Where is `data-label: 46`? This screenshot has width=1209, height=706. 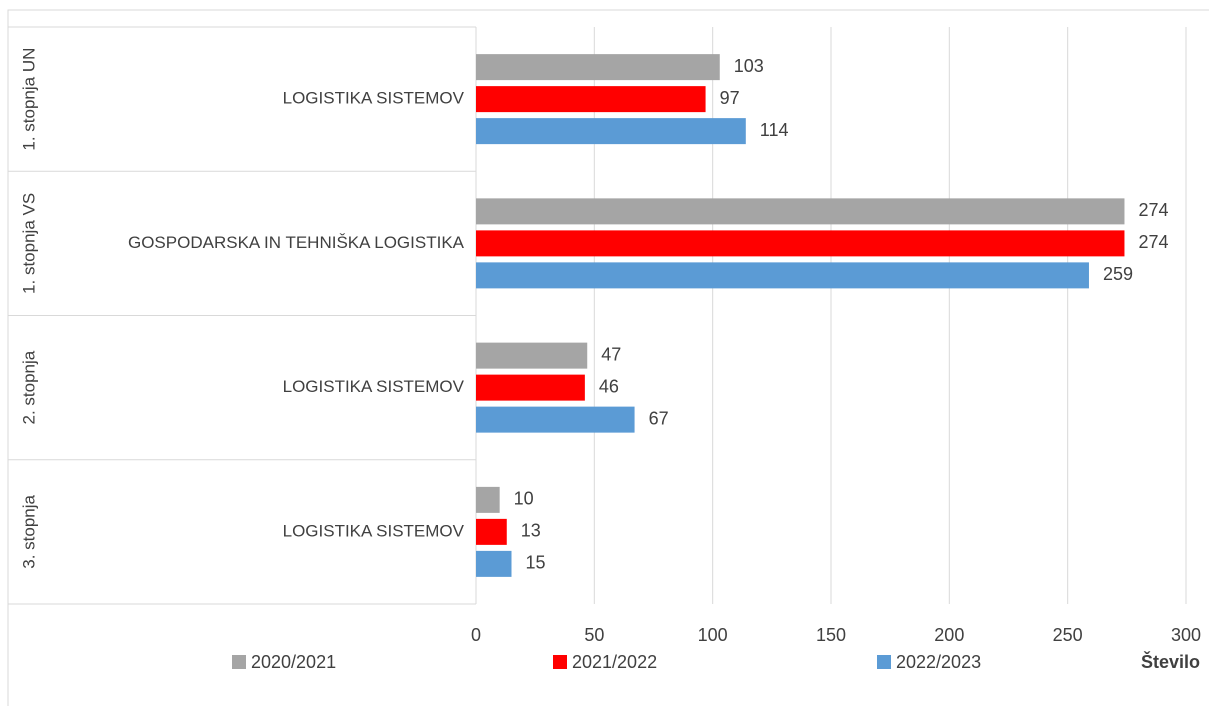
data-label: 46 is located at coordinates (609, 386).